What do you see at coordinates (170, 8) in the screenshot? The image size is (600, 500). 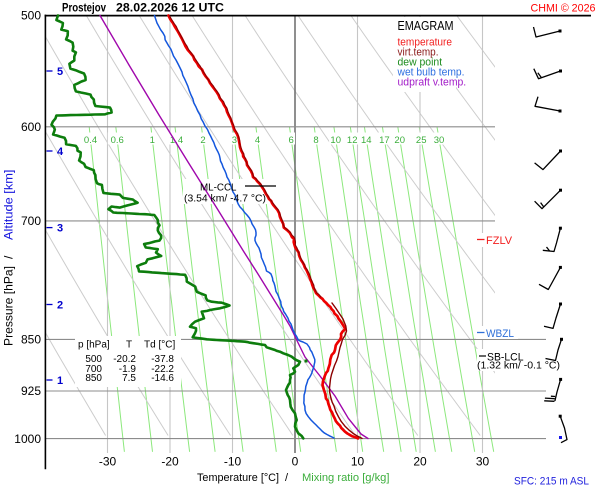 I see `svg-text: 28.02.2026 12 UTC` at bounding box center [170, 8].